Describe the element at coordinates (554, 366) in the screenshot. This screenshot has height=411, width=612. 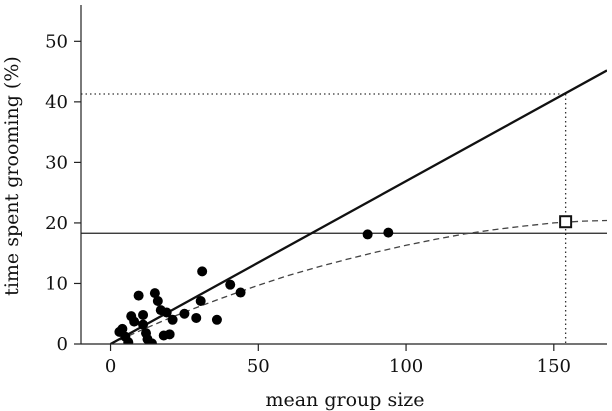
I see `x-tick-label: 150` at that location.